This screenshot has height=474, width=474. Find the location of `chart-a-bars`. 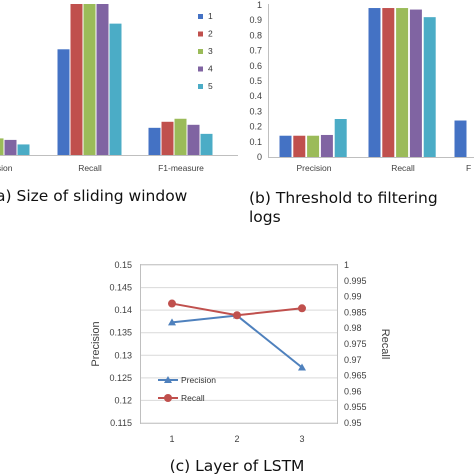

chart-a-bars is located at coordinates (106, 79).